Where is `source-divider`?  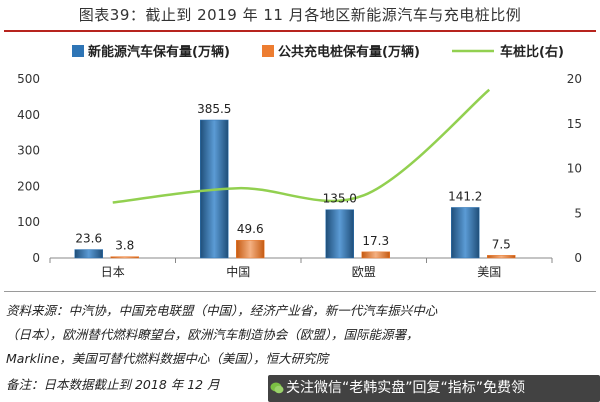
source-divider is located at coordinates (300, 291).